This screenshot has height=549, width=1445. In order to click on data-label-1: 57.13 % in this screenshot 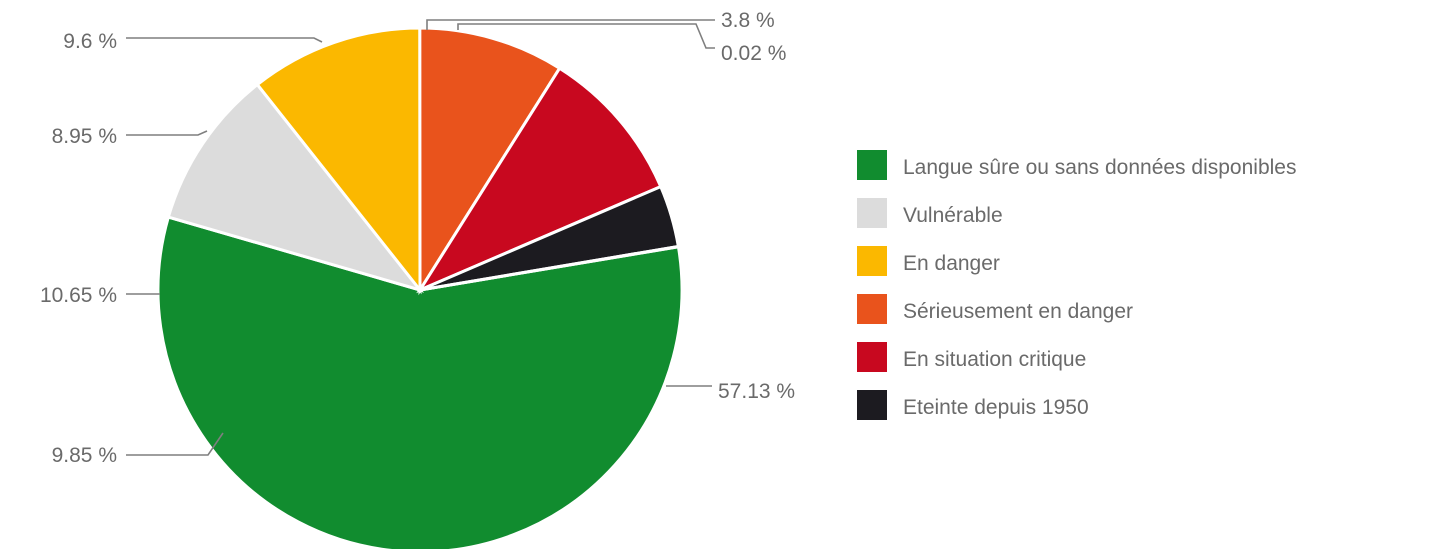, I will do `click(756, 391)`.